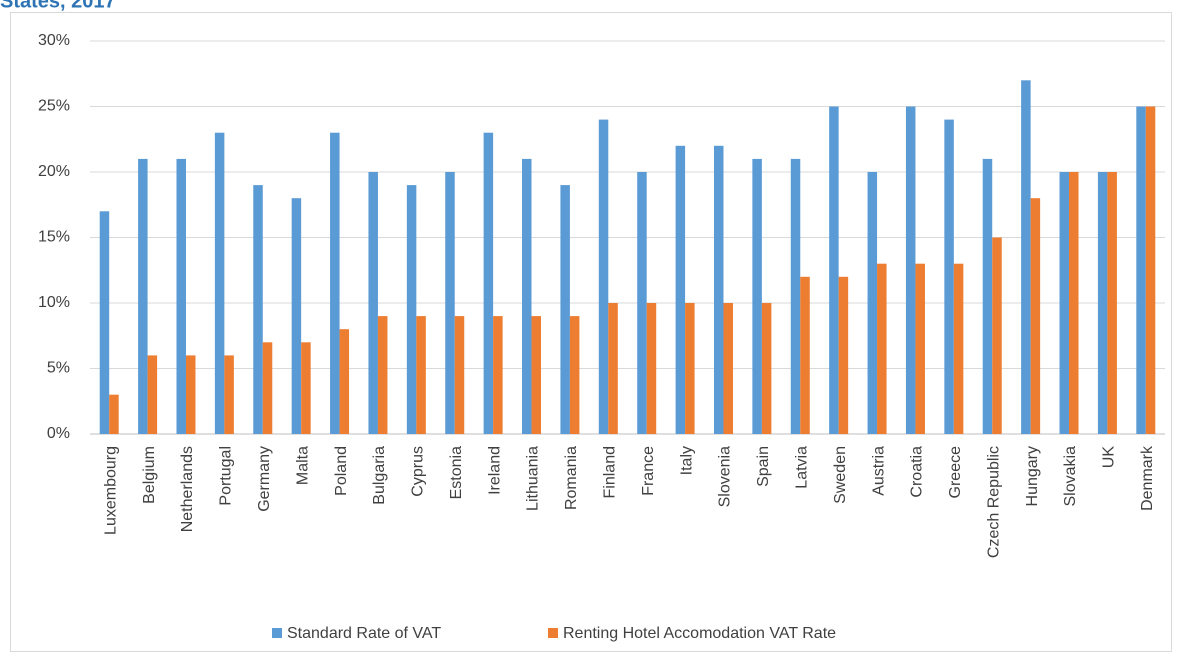  What do you see at coordinates (418, 471) in the screenshot?
I see `x-tick-label: Cyprus` at bounding box center [418, 471].